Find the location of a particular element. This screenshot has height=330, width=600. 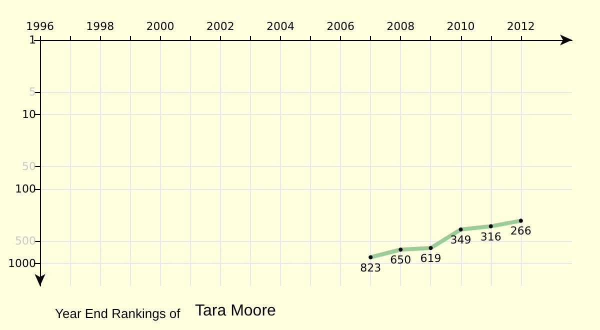

x-tick-label: 1998 is located at coordinates (100, 26).